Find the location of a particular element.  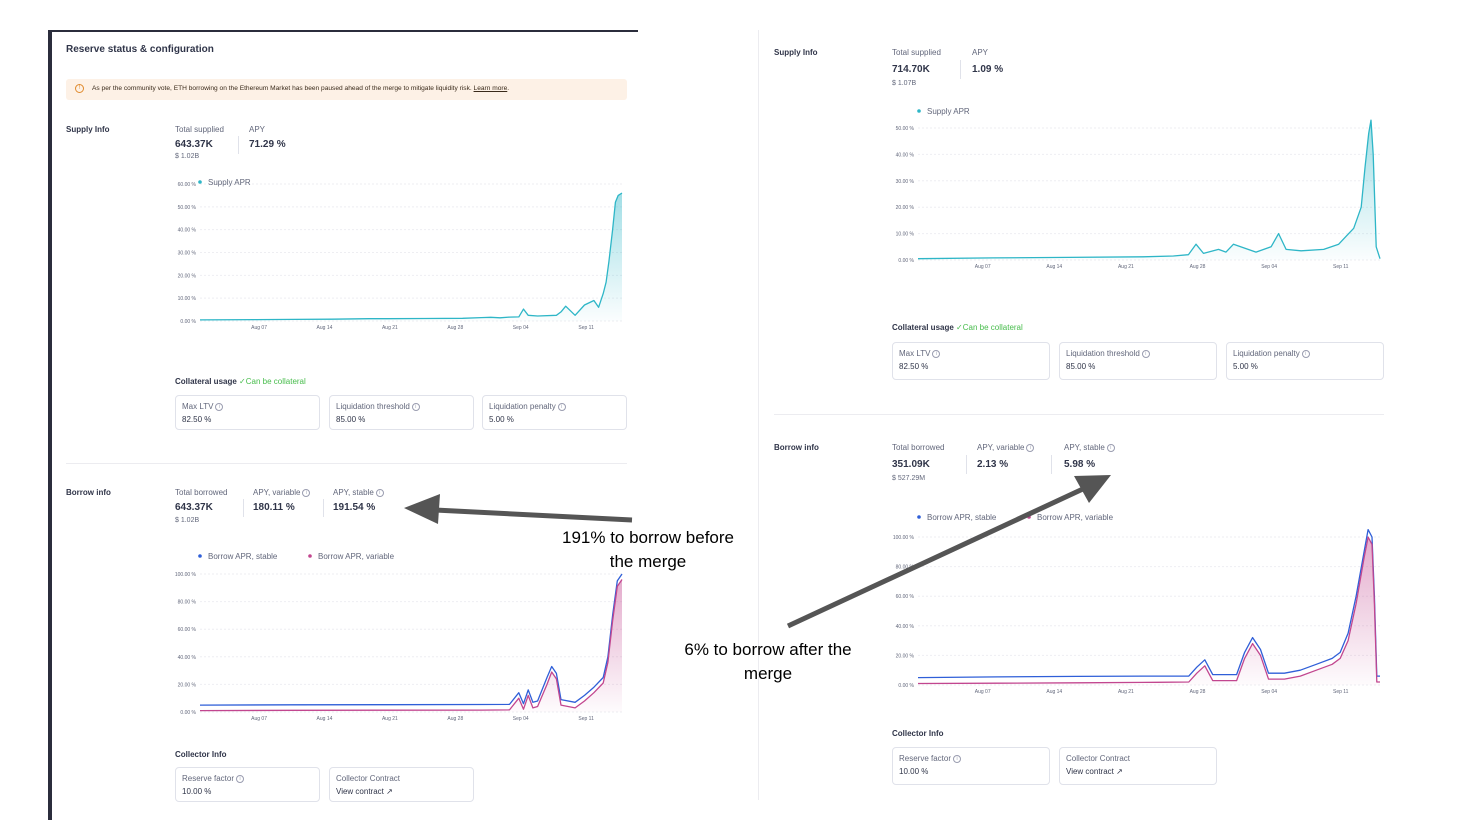

warning-icon: ! is located at coordinates (79, 88).